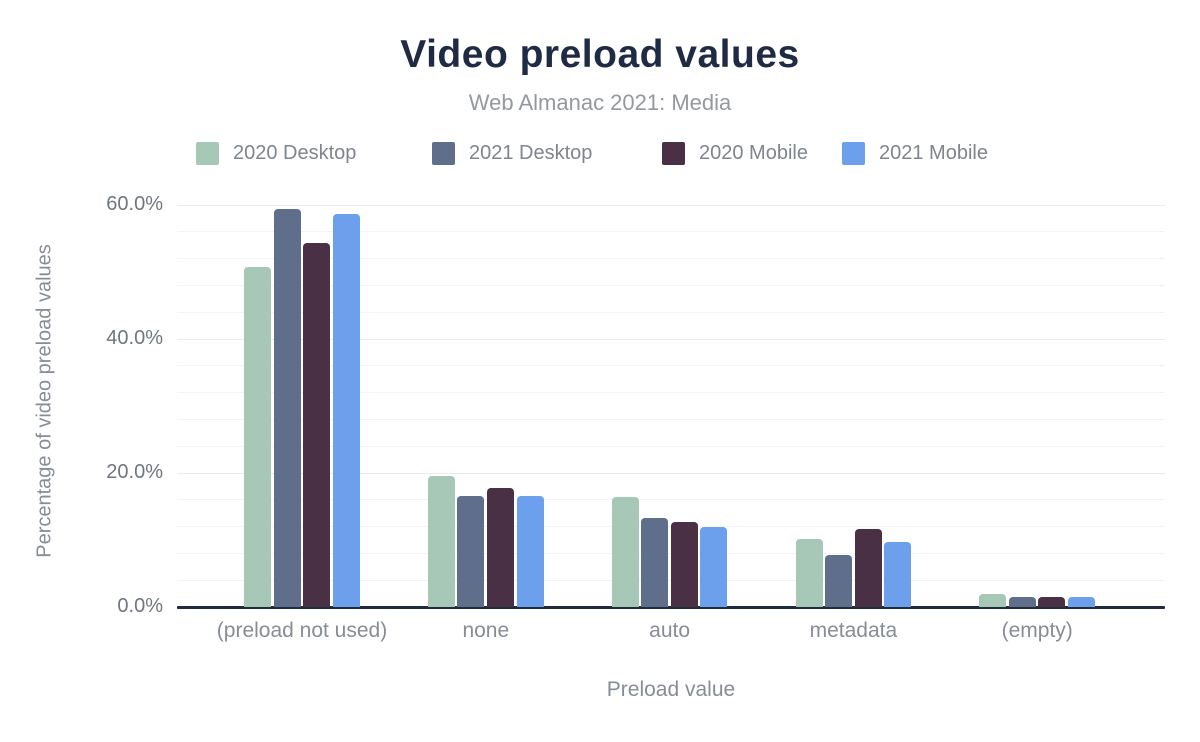 Image resolution: width=1200 pixels, height=742 pixels. What do you see at coordinates (1052, 601) in the screenshot?
I see `bar-2020-mobile-empty` at bounding box center [1052, 601].